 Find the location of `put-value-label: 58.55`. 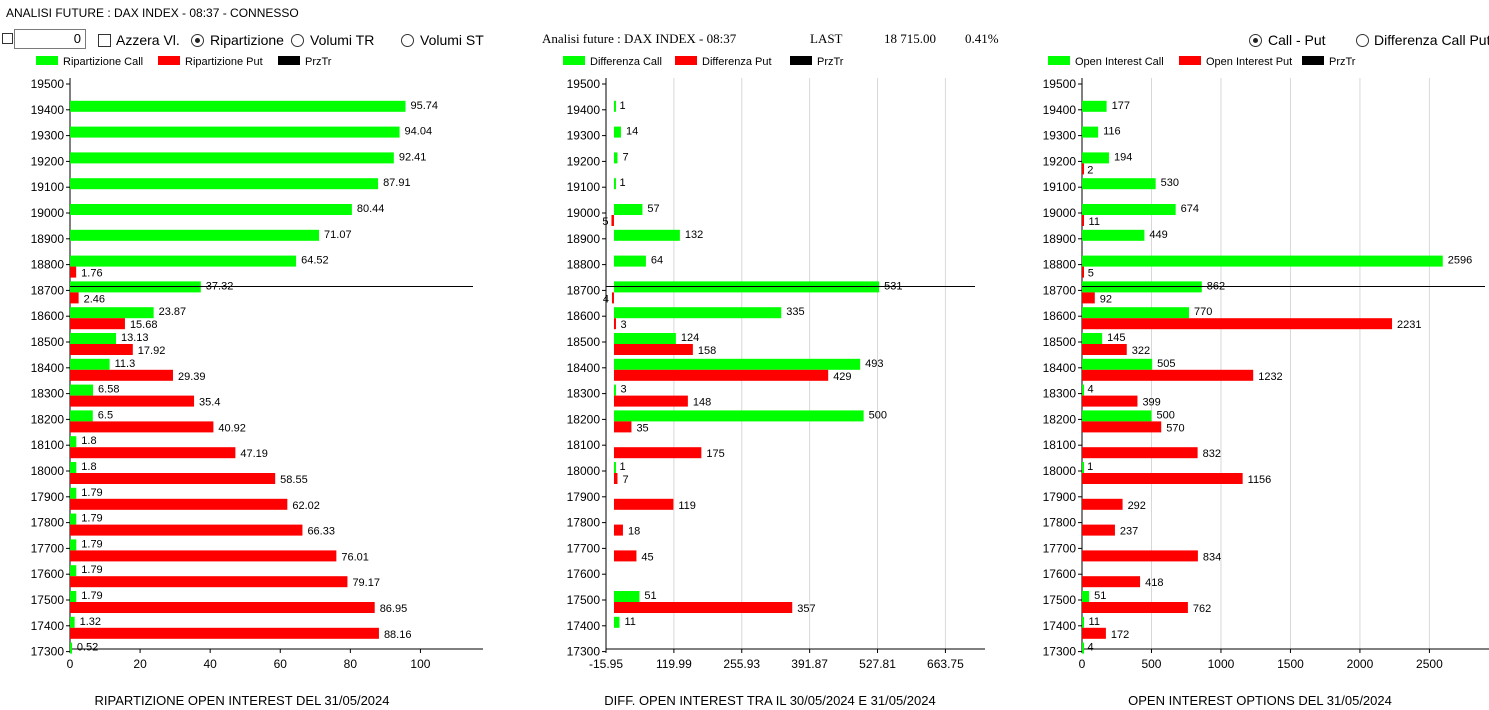

put-value-label: 58.55 is located at coordinates (294, 480).